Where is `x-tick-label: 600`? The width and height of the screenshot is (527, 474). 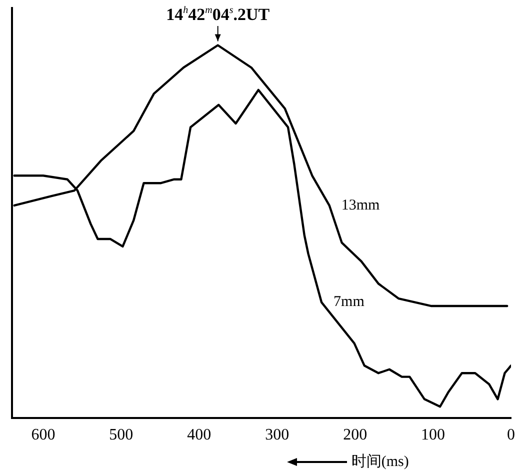
x-tick-label: 600 is located at coordinates (43, 435).